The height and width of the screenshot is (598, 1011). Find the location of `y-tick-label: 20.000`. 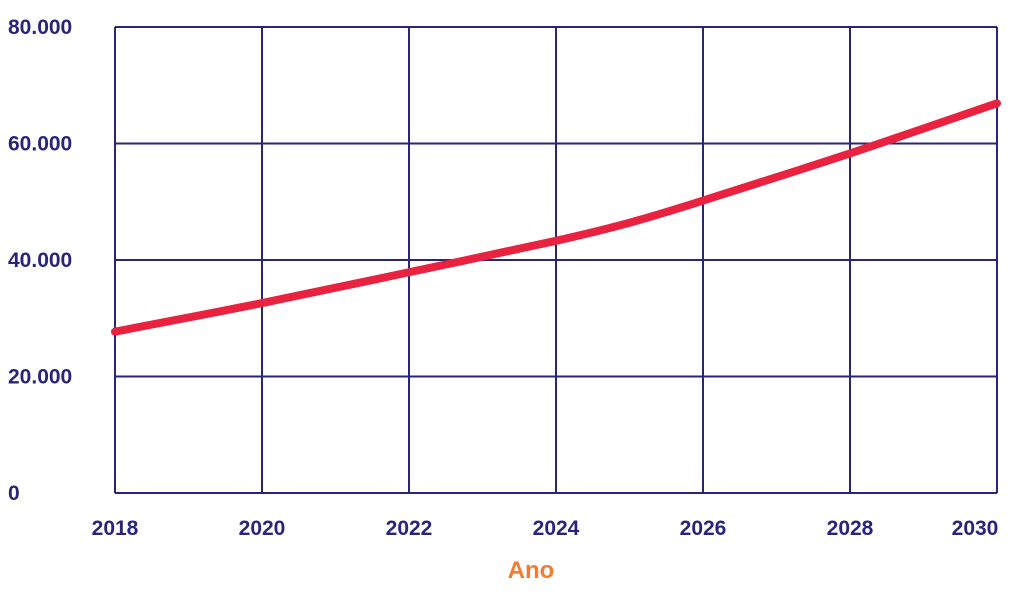

y-tick-label: 20.000 is located at coordinates (40, 377).